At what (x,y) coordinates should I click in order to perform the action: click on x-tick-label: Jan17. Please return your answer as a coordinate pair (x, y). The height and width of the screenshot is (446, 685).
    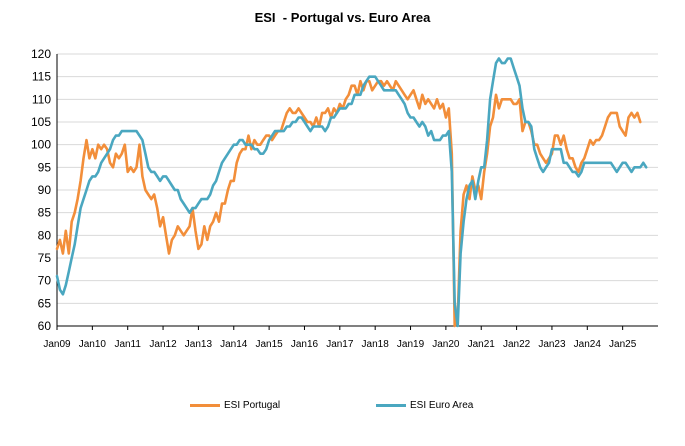
    Looking at the image, I should click on (340, 344).